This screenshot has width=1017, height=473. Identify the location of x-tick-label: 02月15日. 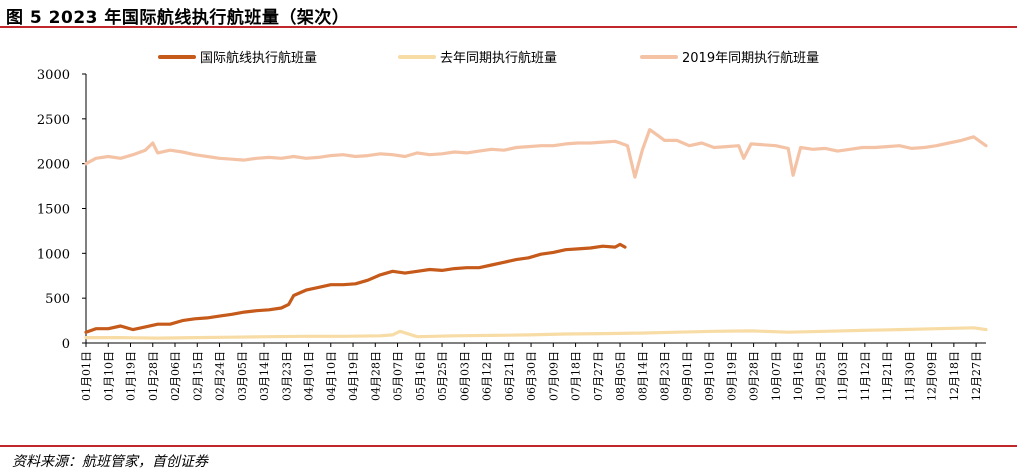
(197, 376).